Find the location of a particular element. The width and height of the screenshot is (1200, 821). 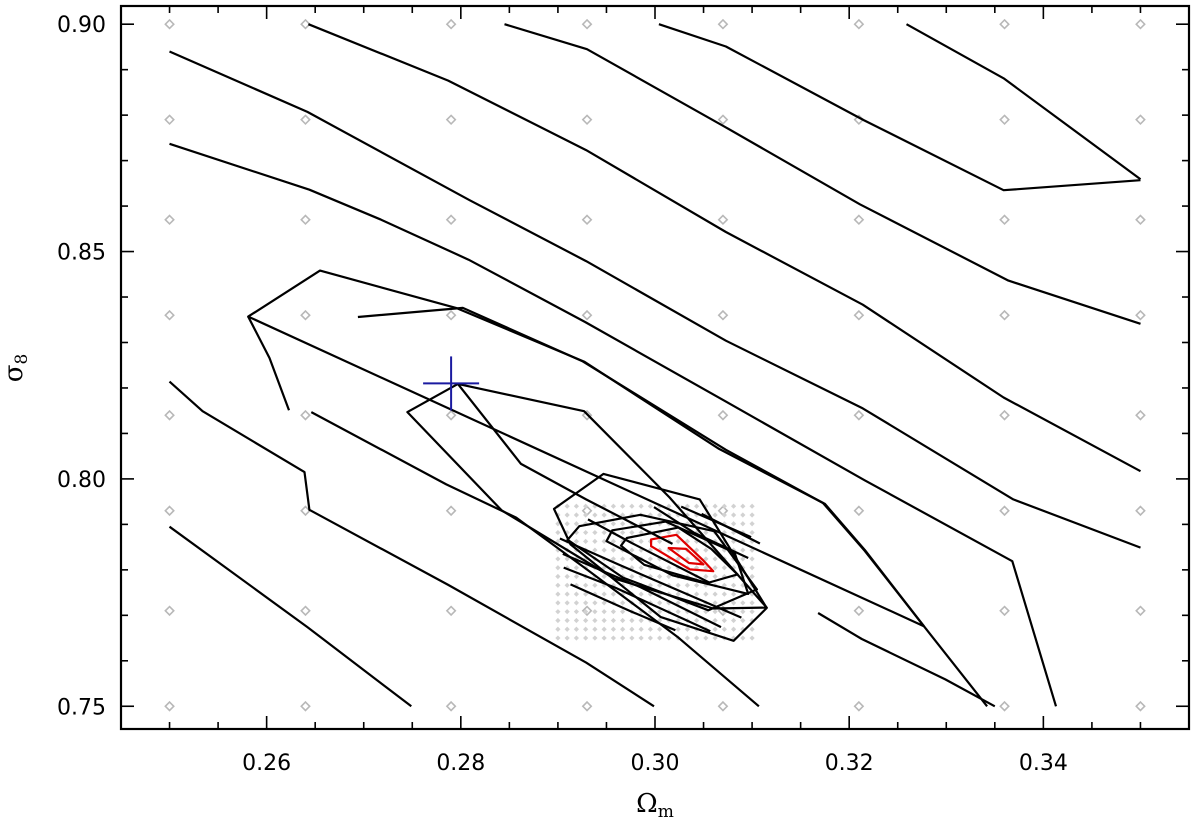

x-tick-labels: 0.26 0.28 0.30 0.32 0.34 is located at coordinates (655, 763).